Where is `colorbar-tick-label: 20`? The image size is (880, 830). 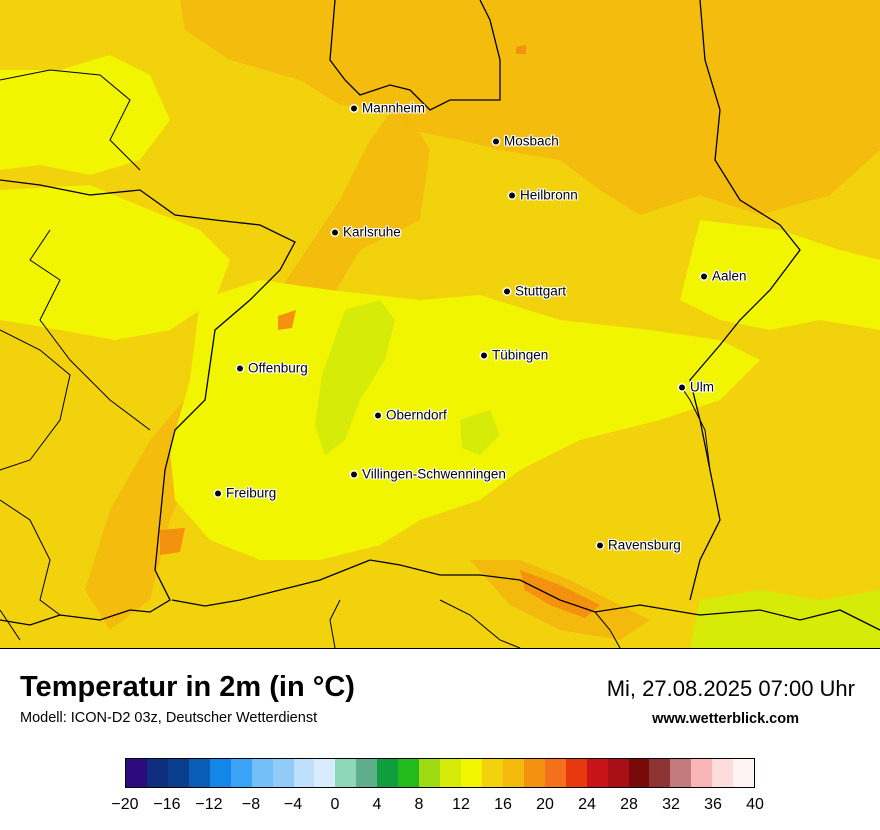
colorbar-tick-label: 20 is located at coordinates (545, 804).